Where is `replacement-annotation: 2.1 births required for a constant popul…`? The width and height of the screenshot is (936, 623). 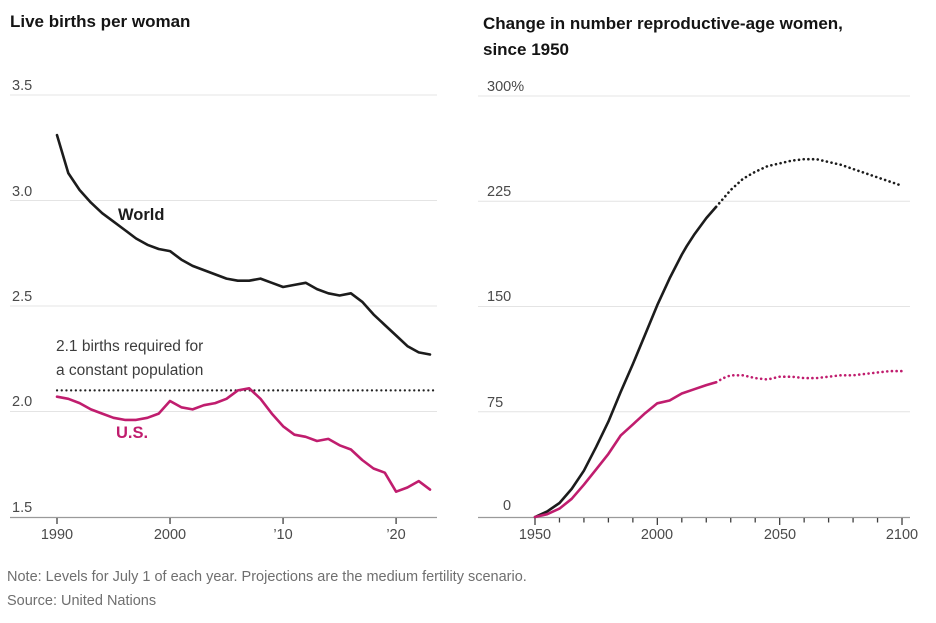
replacement-annotation: 2.1 births required for a constant popul… is located at coordinates (129, 359).